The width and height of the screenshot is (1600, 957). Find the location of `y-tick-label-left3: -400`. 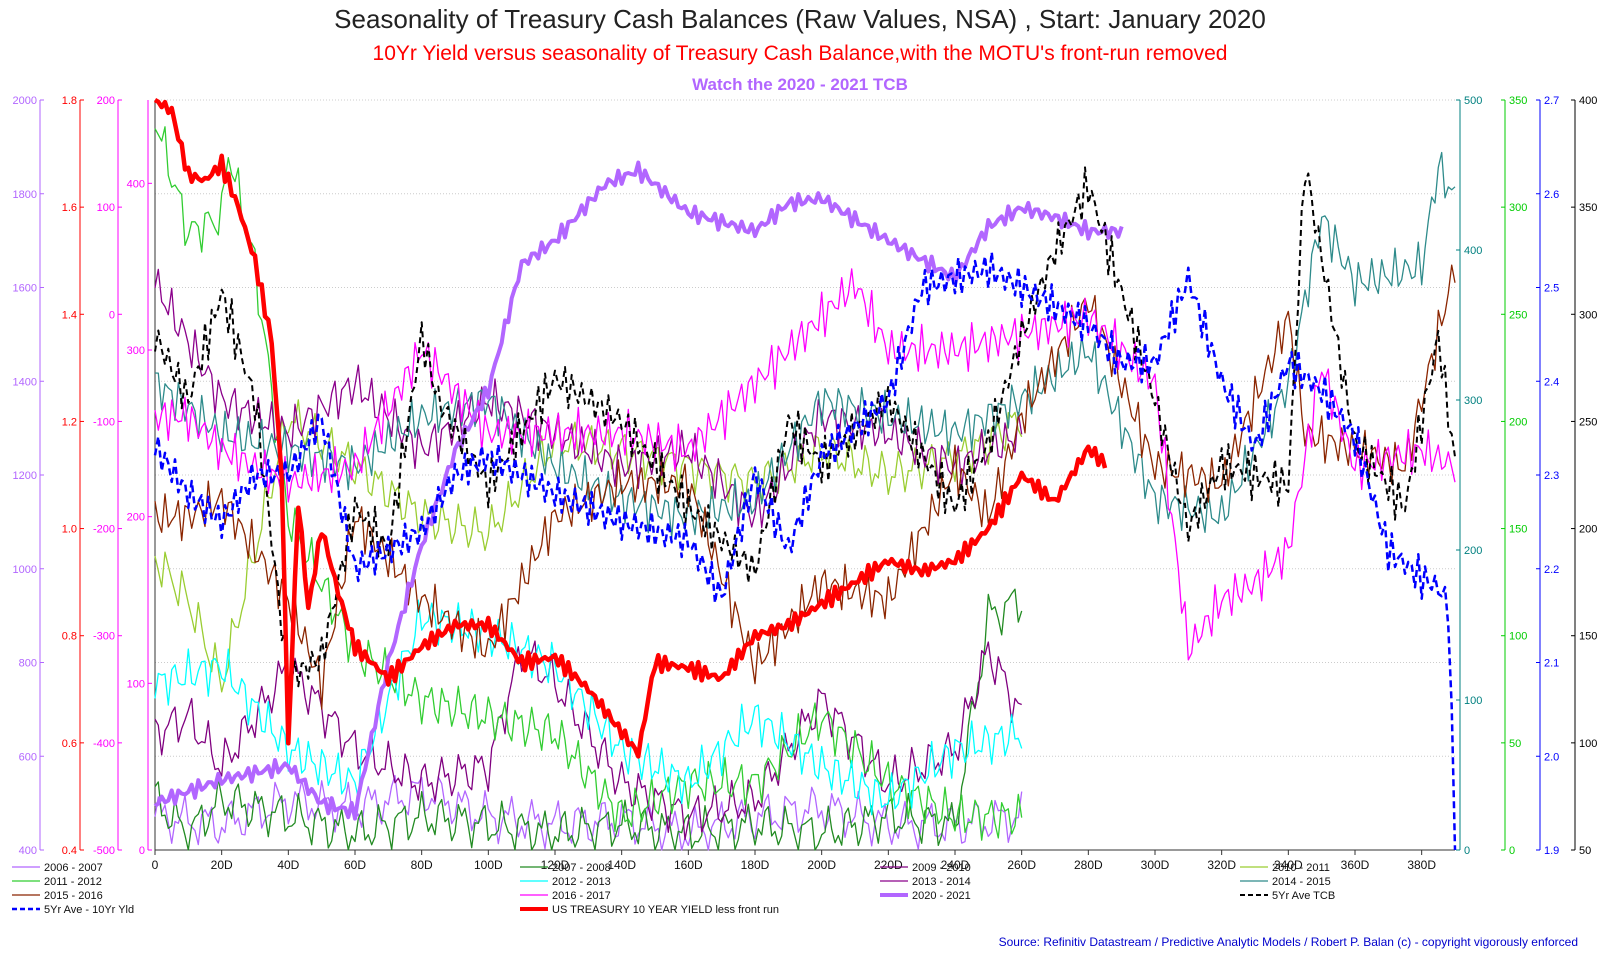

y-tick-label-left3: -400 is located at coordinates (104, 744).